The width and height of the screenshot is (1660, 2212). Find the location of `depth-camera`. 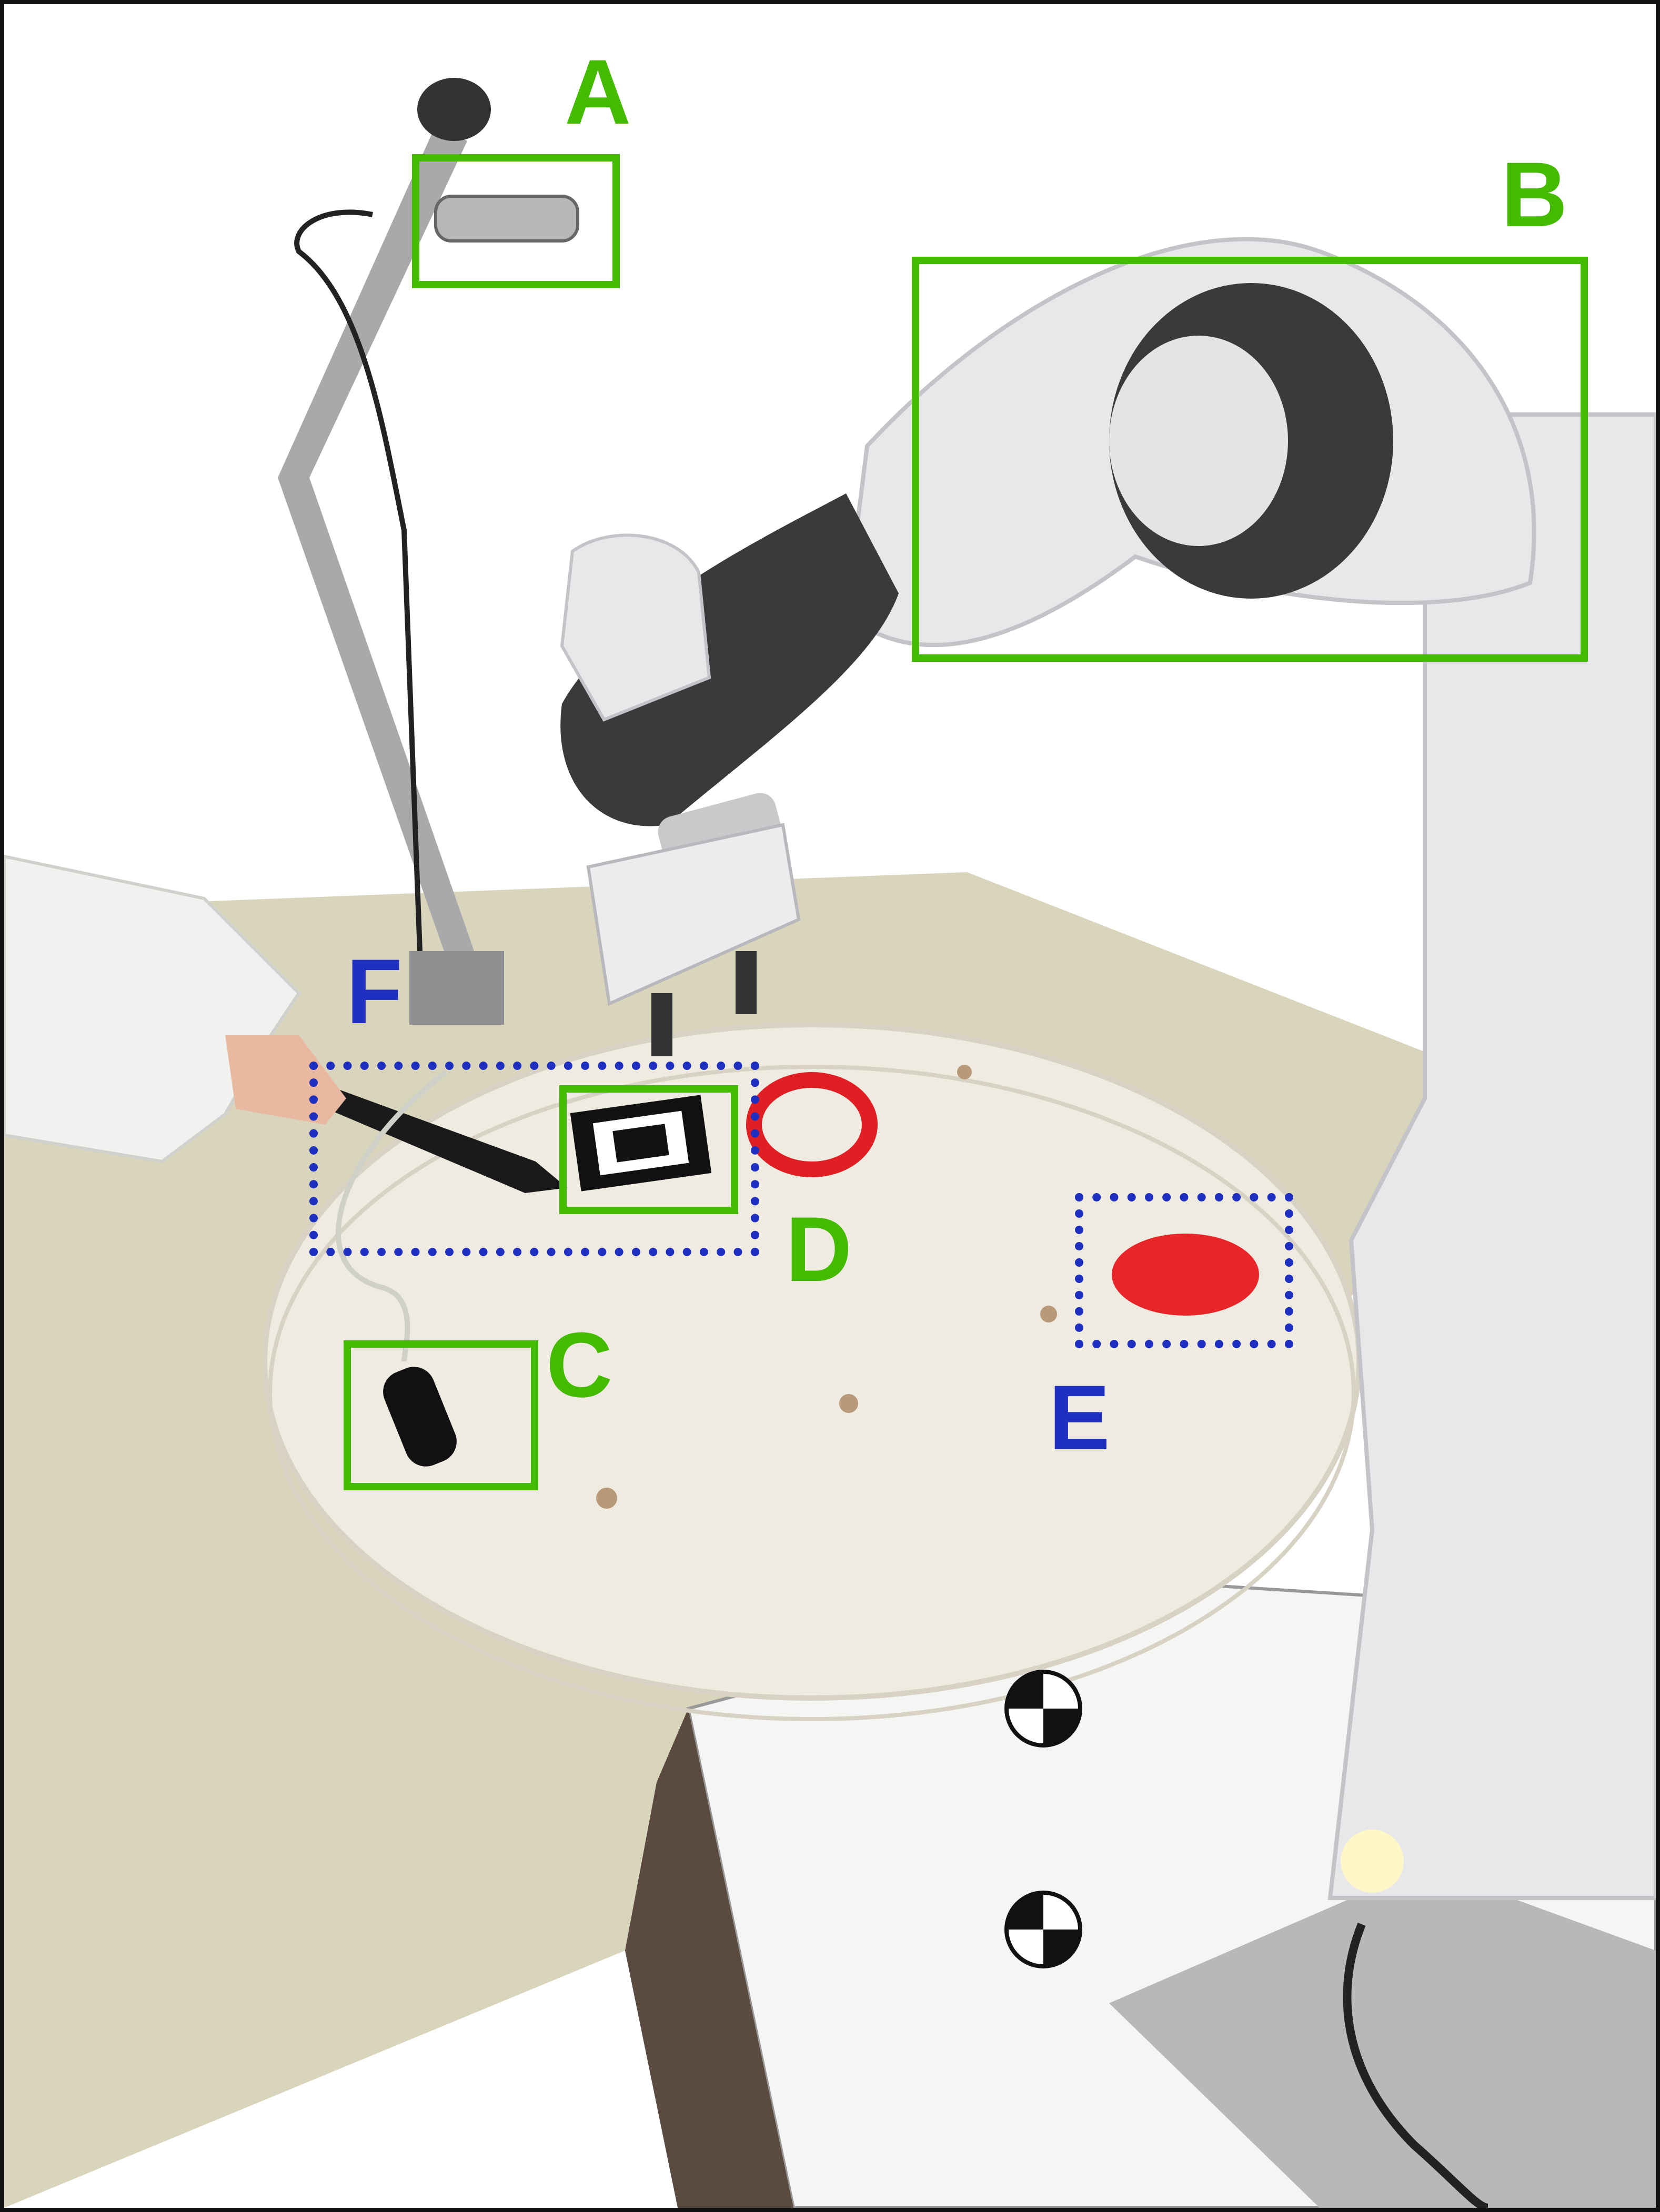

depth-camera is located at coordinates (507, 219).